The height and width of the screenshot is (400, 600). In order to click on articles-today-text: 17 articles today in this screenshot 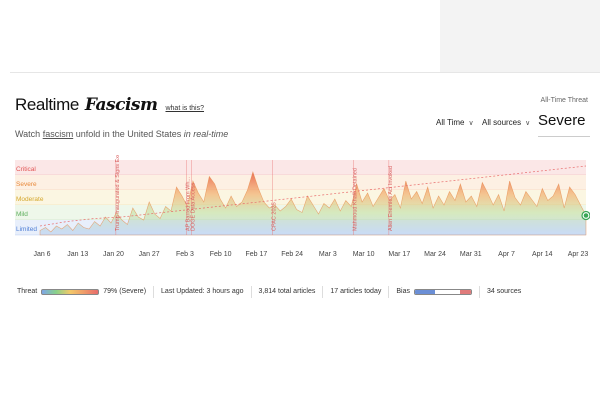, I will do `click(356, 291)`.